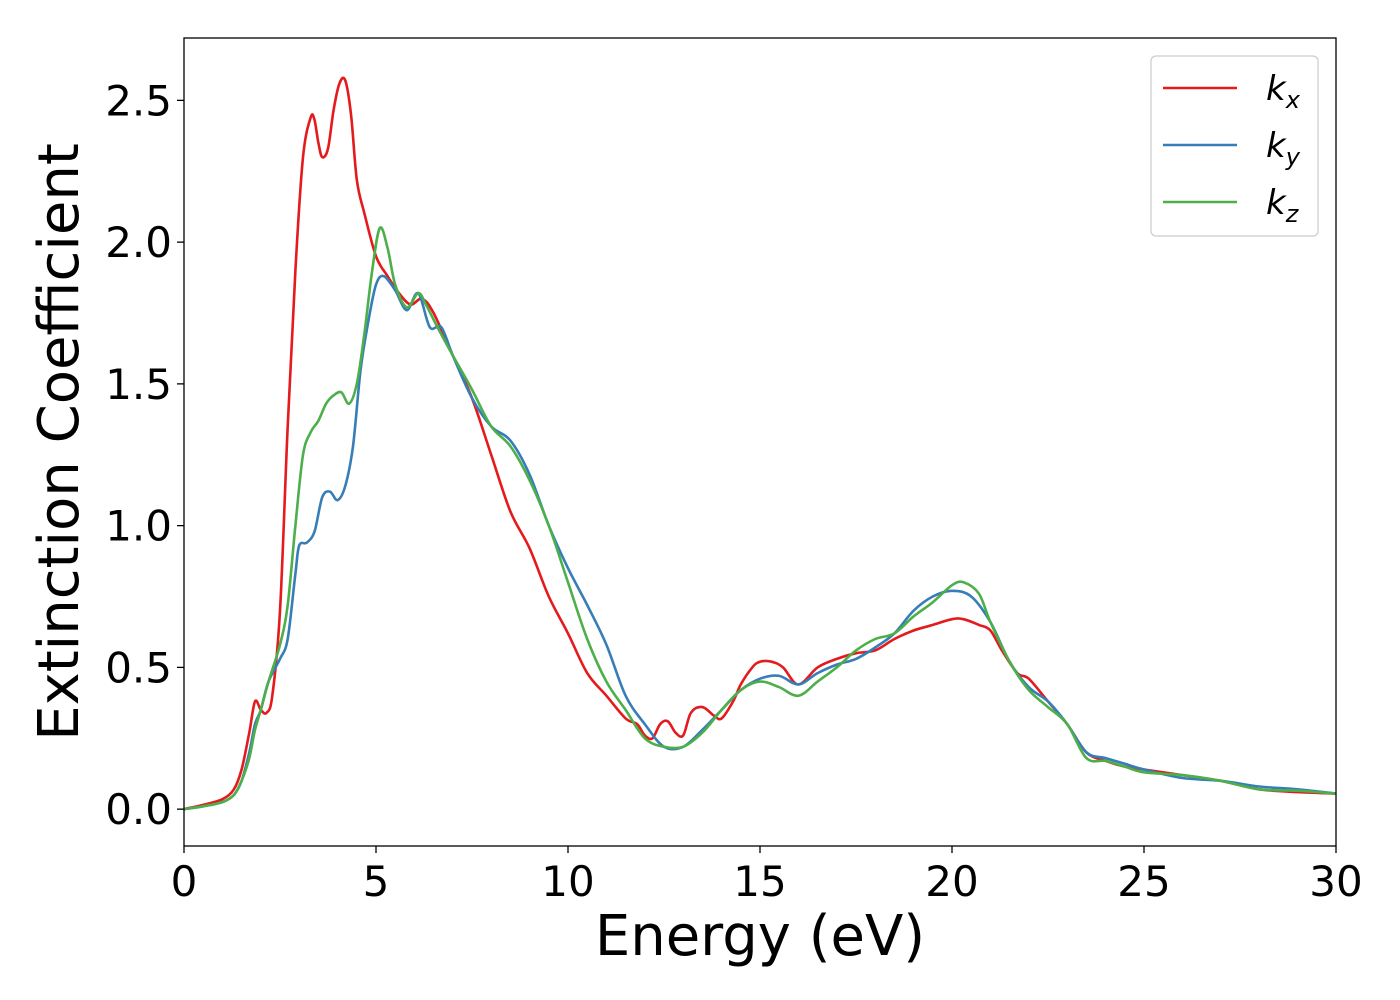  Describe the element at coordinates (144, 455) in the screenshot. I see `y-axis: 0.0 0.5 1.0 1.5 2.0 2.5` at that location.